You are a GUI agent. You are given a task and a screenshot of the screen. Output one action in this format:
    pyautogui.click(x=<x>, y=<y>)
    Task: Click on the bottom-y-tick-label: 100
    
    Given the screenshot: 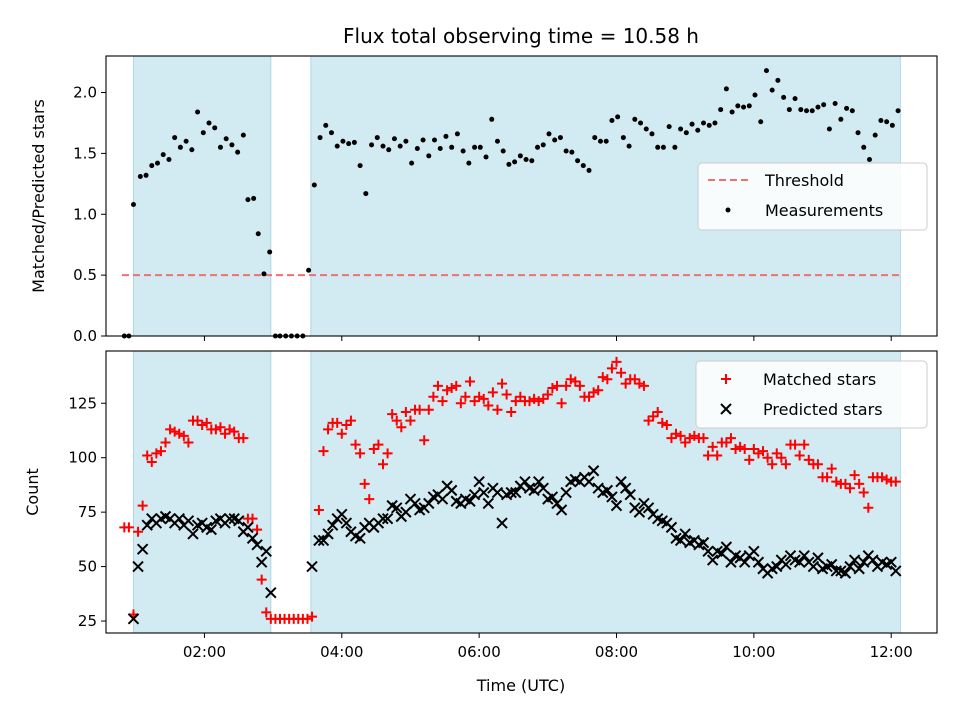 What is the action you would take?
    pyautogui.click(x=82, y=458)
    